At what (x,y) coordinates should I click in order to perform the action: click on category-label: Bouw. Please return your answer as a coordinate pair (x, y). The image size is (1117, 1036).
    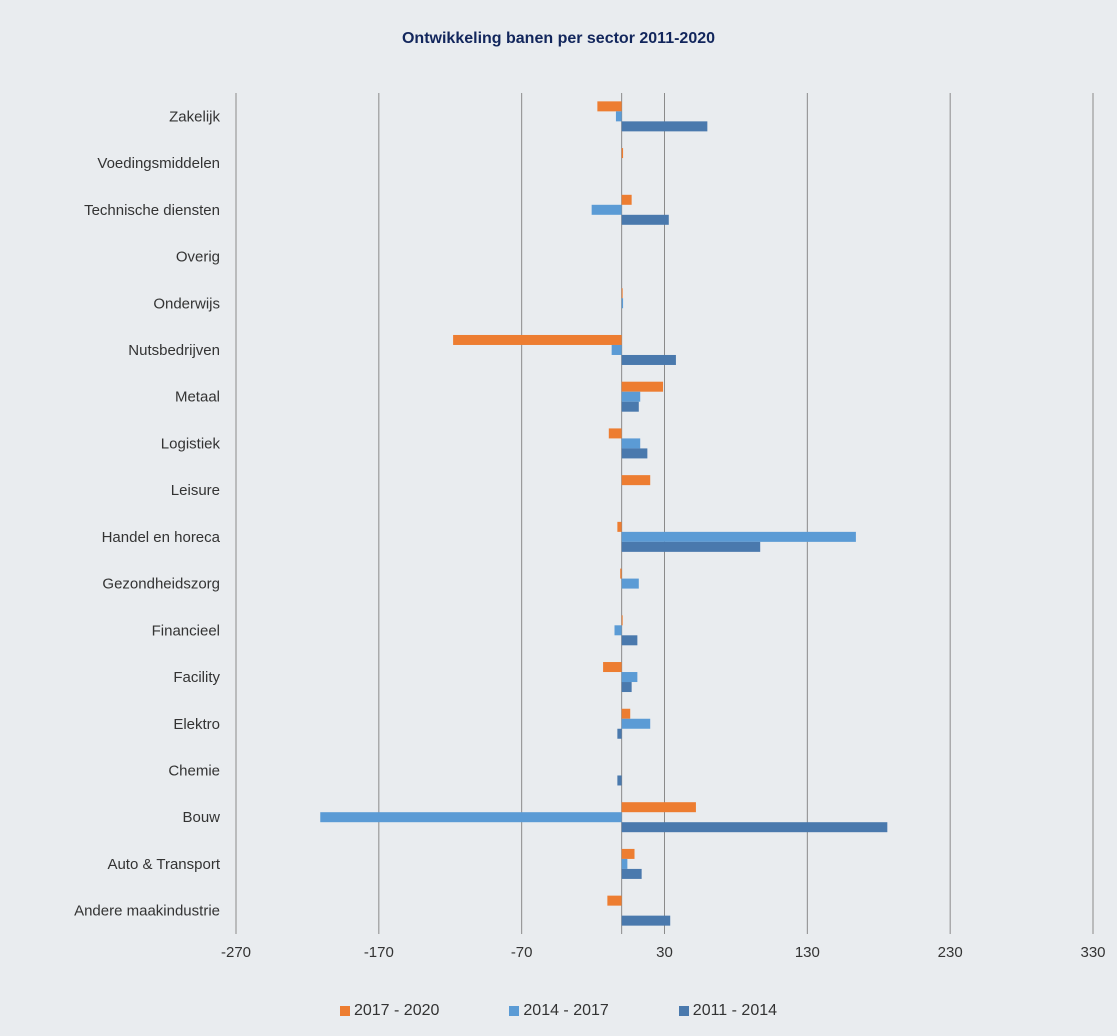
    Looking at the image, I should click on (201, 817).